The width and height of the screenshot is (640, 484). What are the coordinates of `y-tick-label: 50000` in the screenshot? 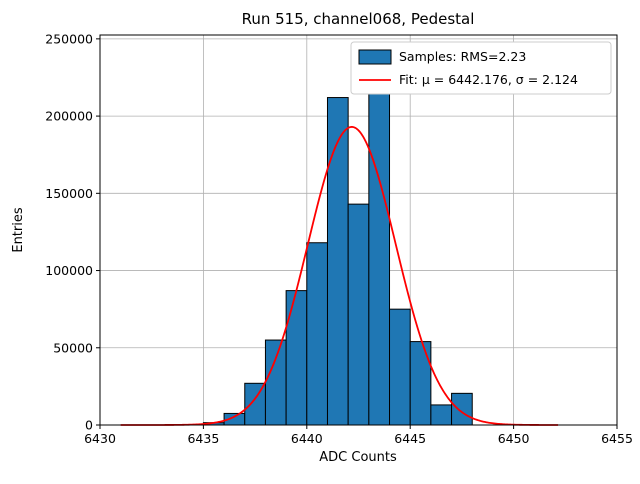 It's located at (73, 347).